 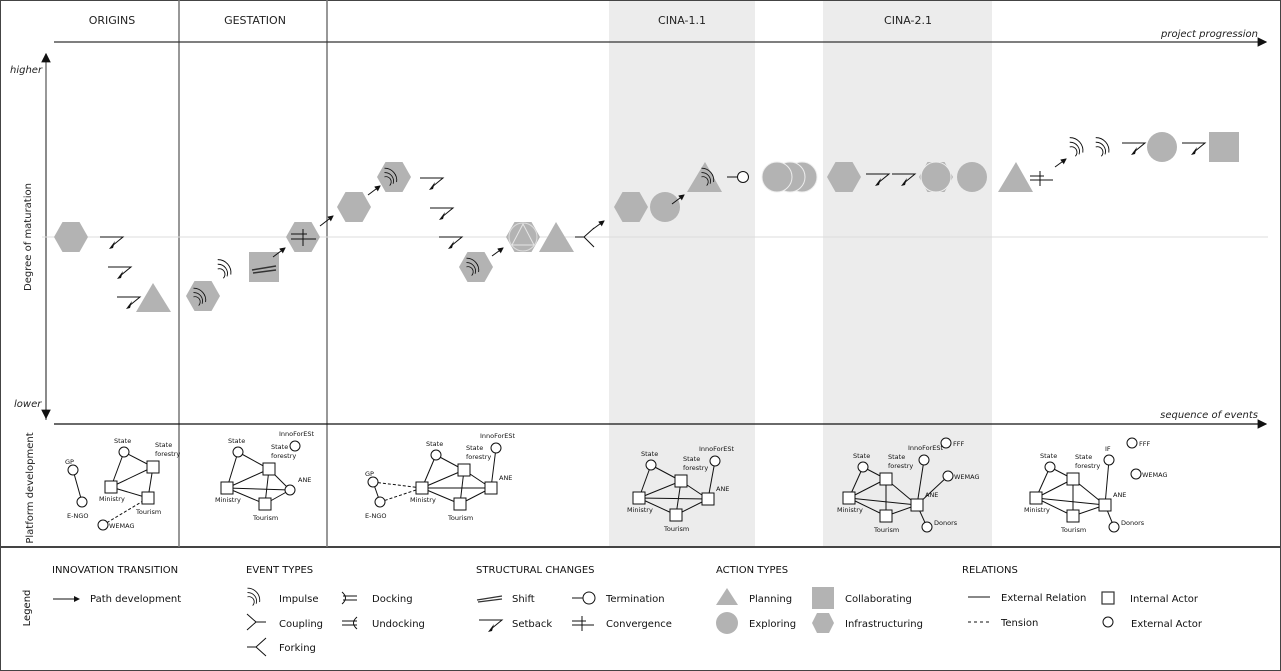 I want to click on x-bottom-label: sequence of events, so click(x=1209, y=415).